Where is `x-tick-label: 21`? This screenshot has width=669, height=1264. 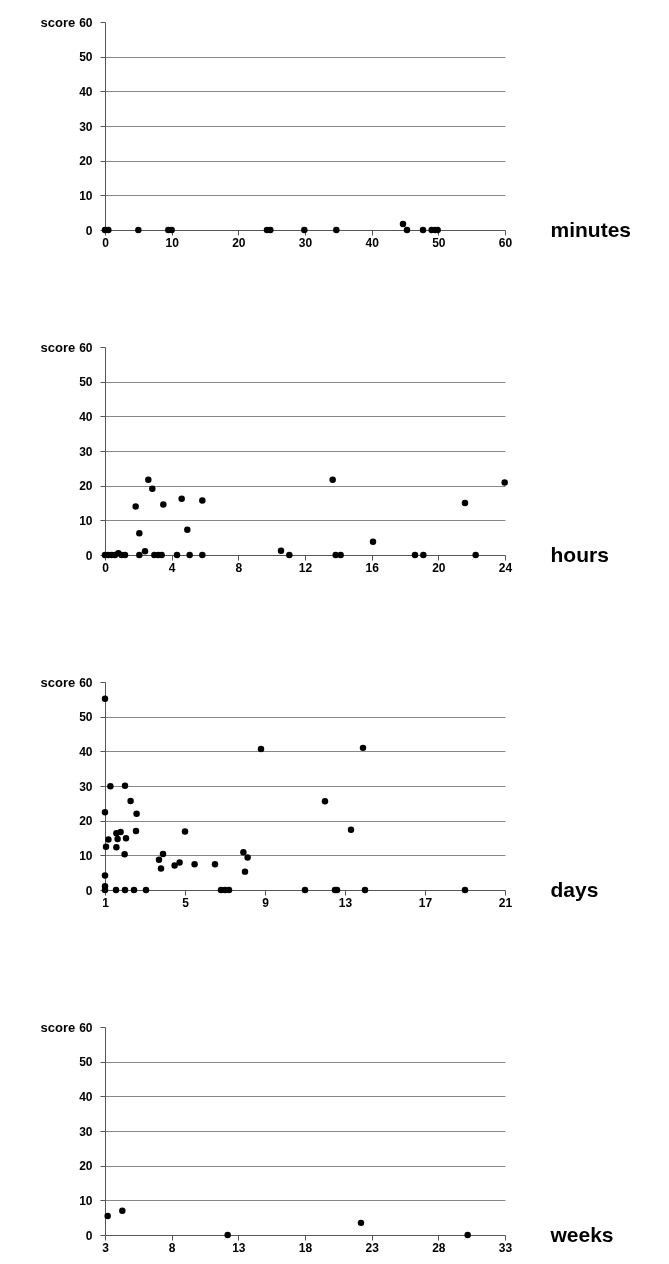 x-tick-label: 21 is located at coordinates (505, 902).